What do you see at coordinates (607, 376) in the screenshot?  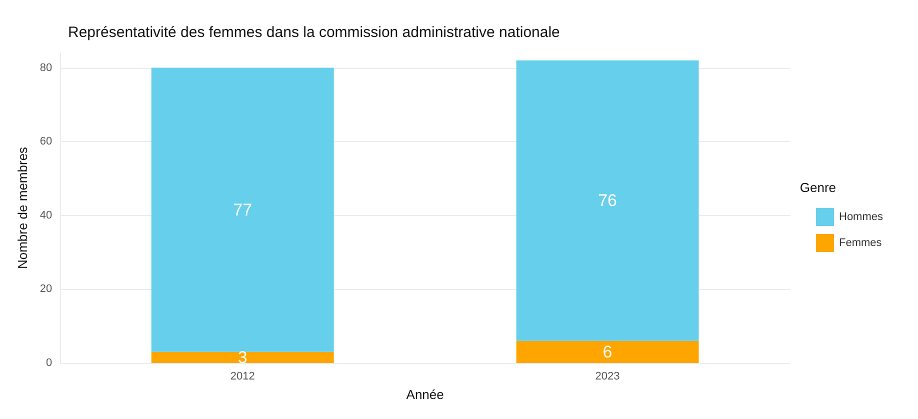 I see `x-tick-label: 2023` at bounding box center [607, 376].